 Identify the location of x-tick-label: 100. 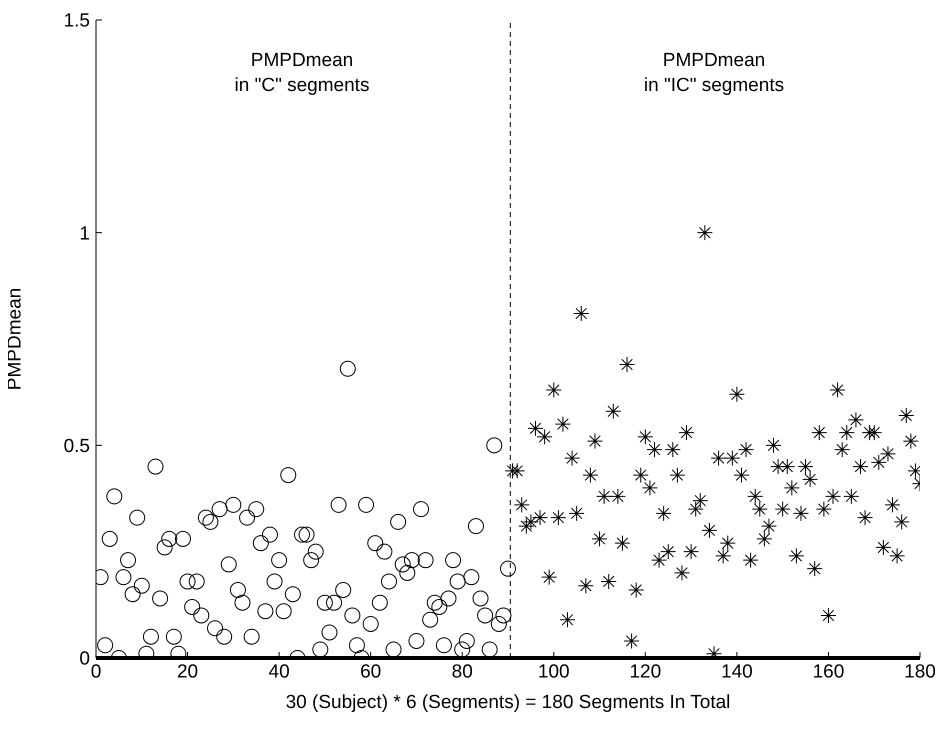
(554, 671).